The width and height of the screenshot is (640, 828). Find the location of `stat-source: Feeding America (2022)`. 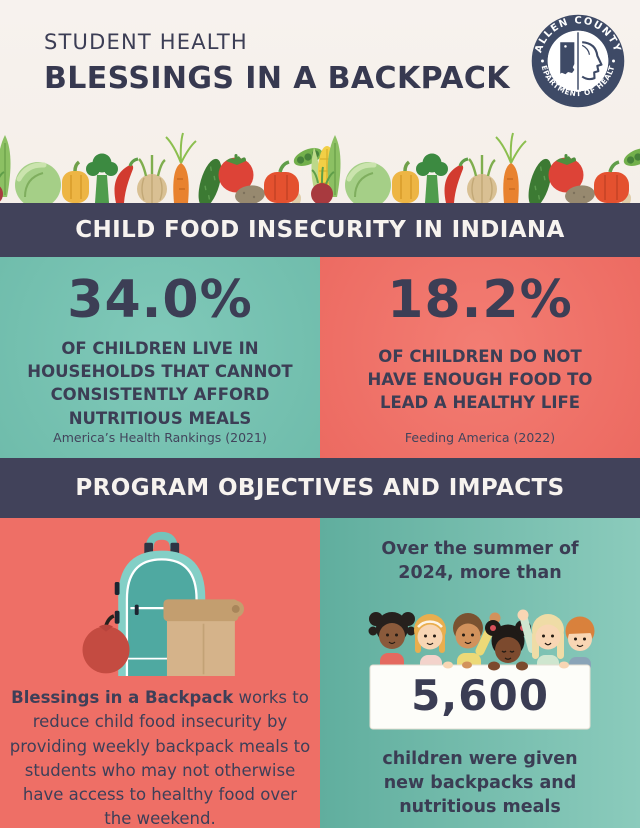

stat-source: Feeding America (2022) is located at coordinates (480, 437).